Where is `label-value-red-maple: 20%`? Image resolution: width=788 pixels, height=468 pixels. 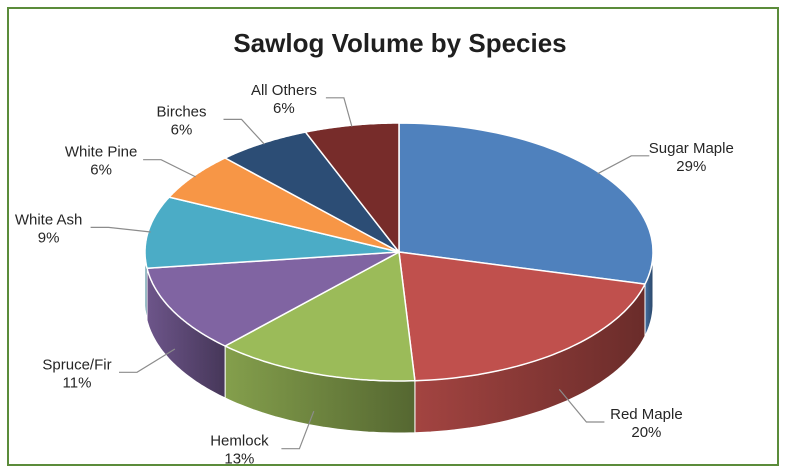
label-value-red-maple: 20% is located at coordinates (646, 432).